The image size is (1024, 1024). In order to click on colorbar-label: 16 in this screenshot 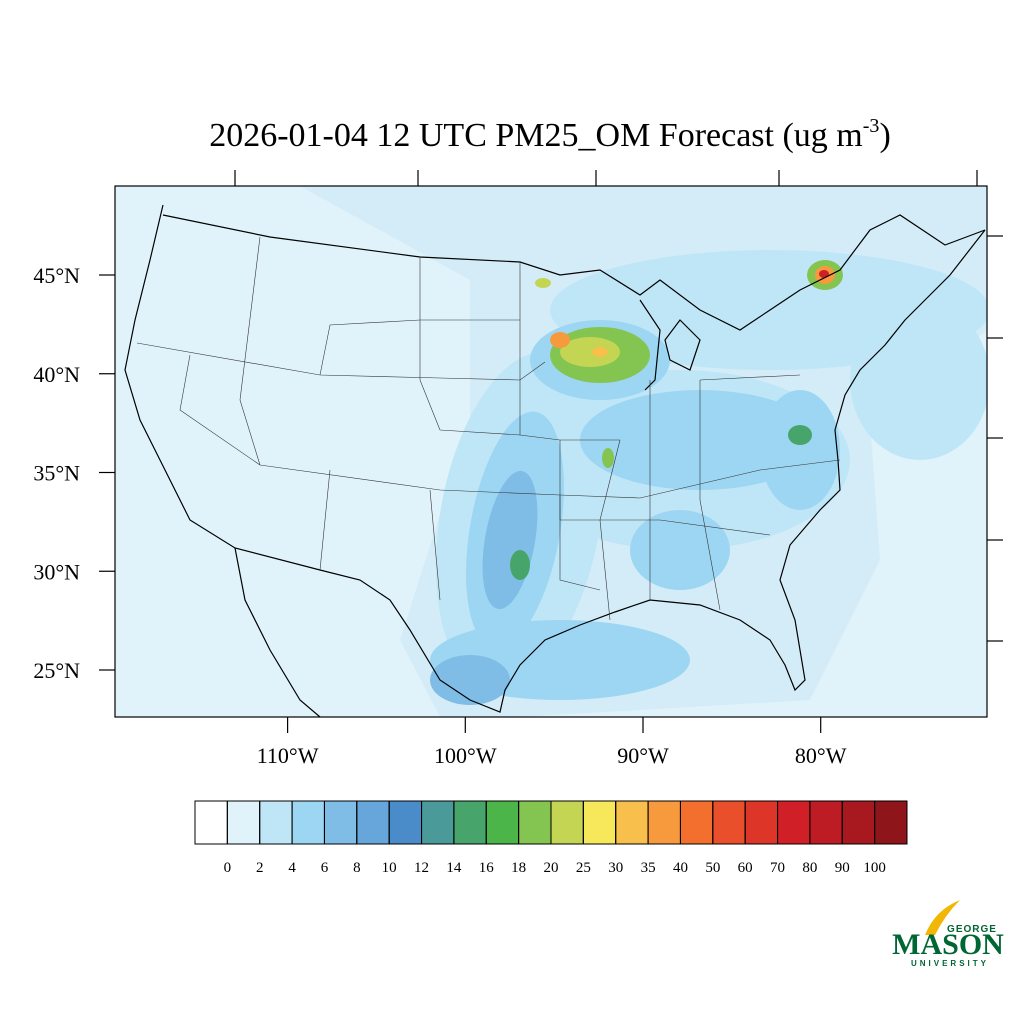, I will do `click(487, 868)`.